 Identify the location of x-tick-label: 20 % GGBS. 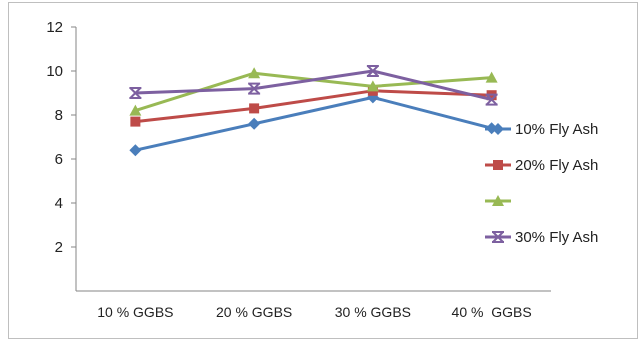
(254, 312).